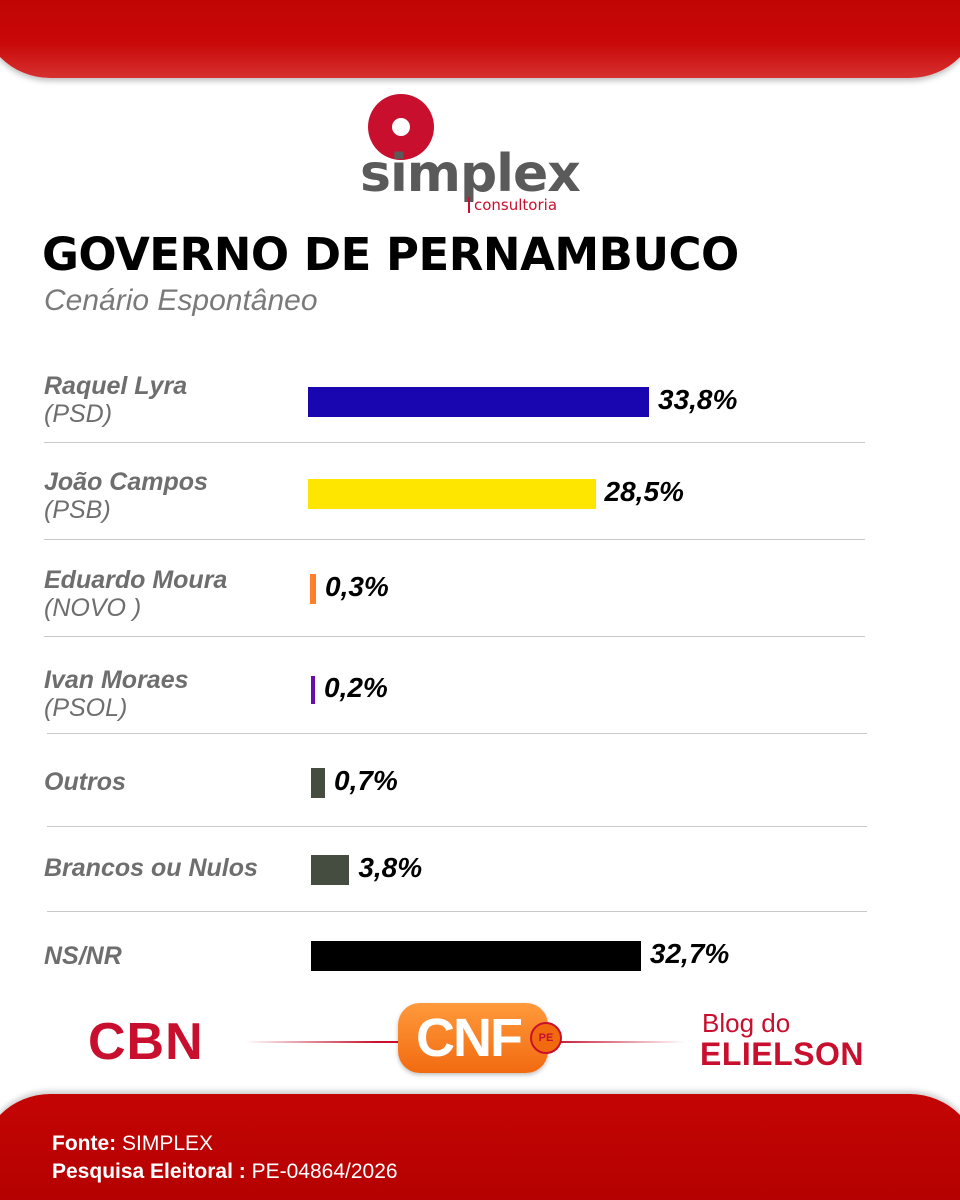 The width and height of the screenshot is (960, 1200). What do you see at coordinates (83, 956) in the screenshot?
I see `candidate-name: NS/NR` at bounding box center [83, 956].